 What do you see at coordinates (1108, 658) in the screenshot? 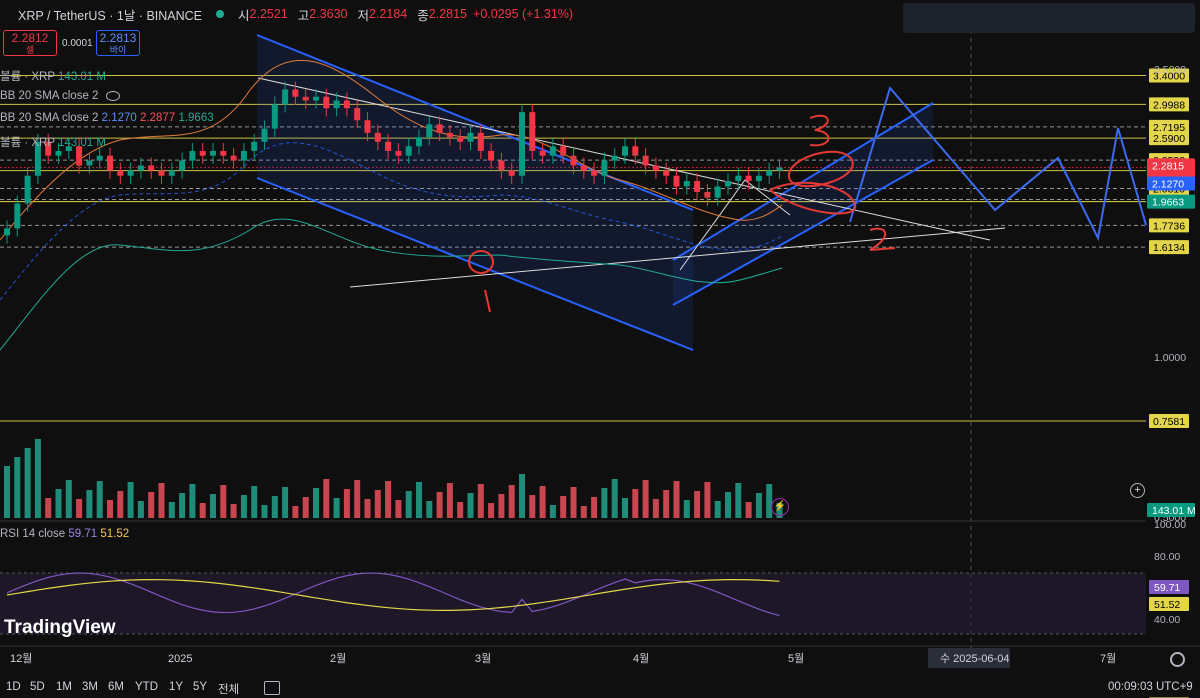
I see `time-label-7: 7월` at bounding box center [1108, 658].